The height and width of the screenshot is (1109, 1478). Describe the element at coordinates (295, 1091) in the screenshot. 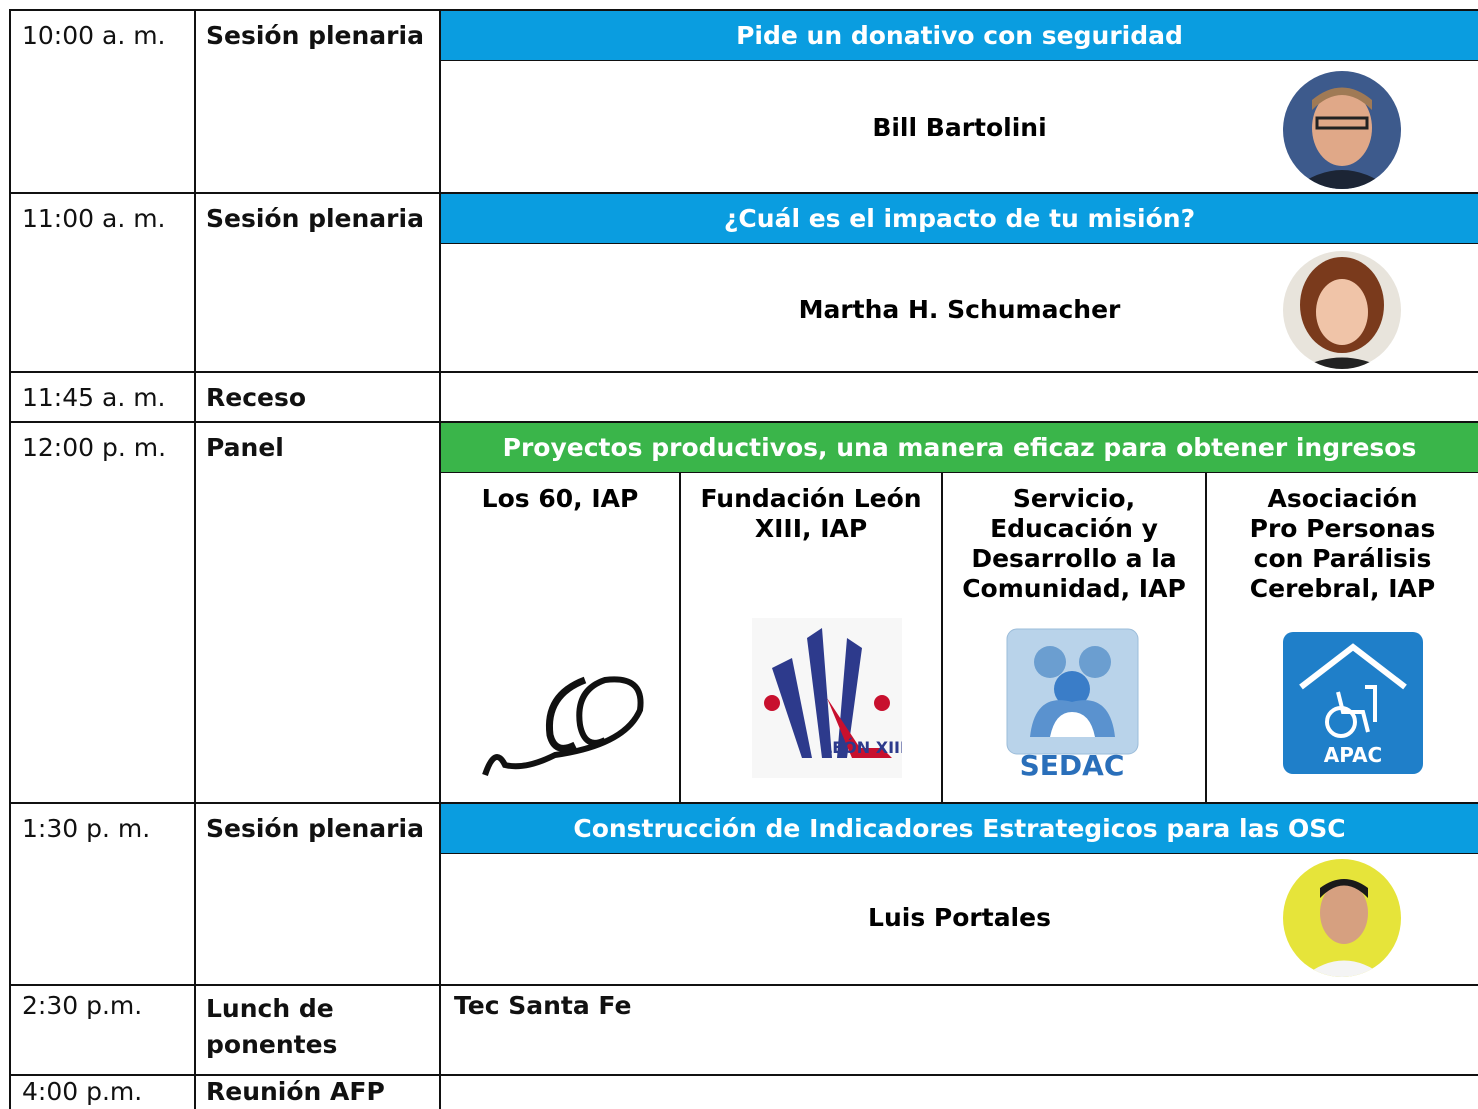

I see `session-type: Reunión AFP` at that location.